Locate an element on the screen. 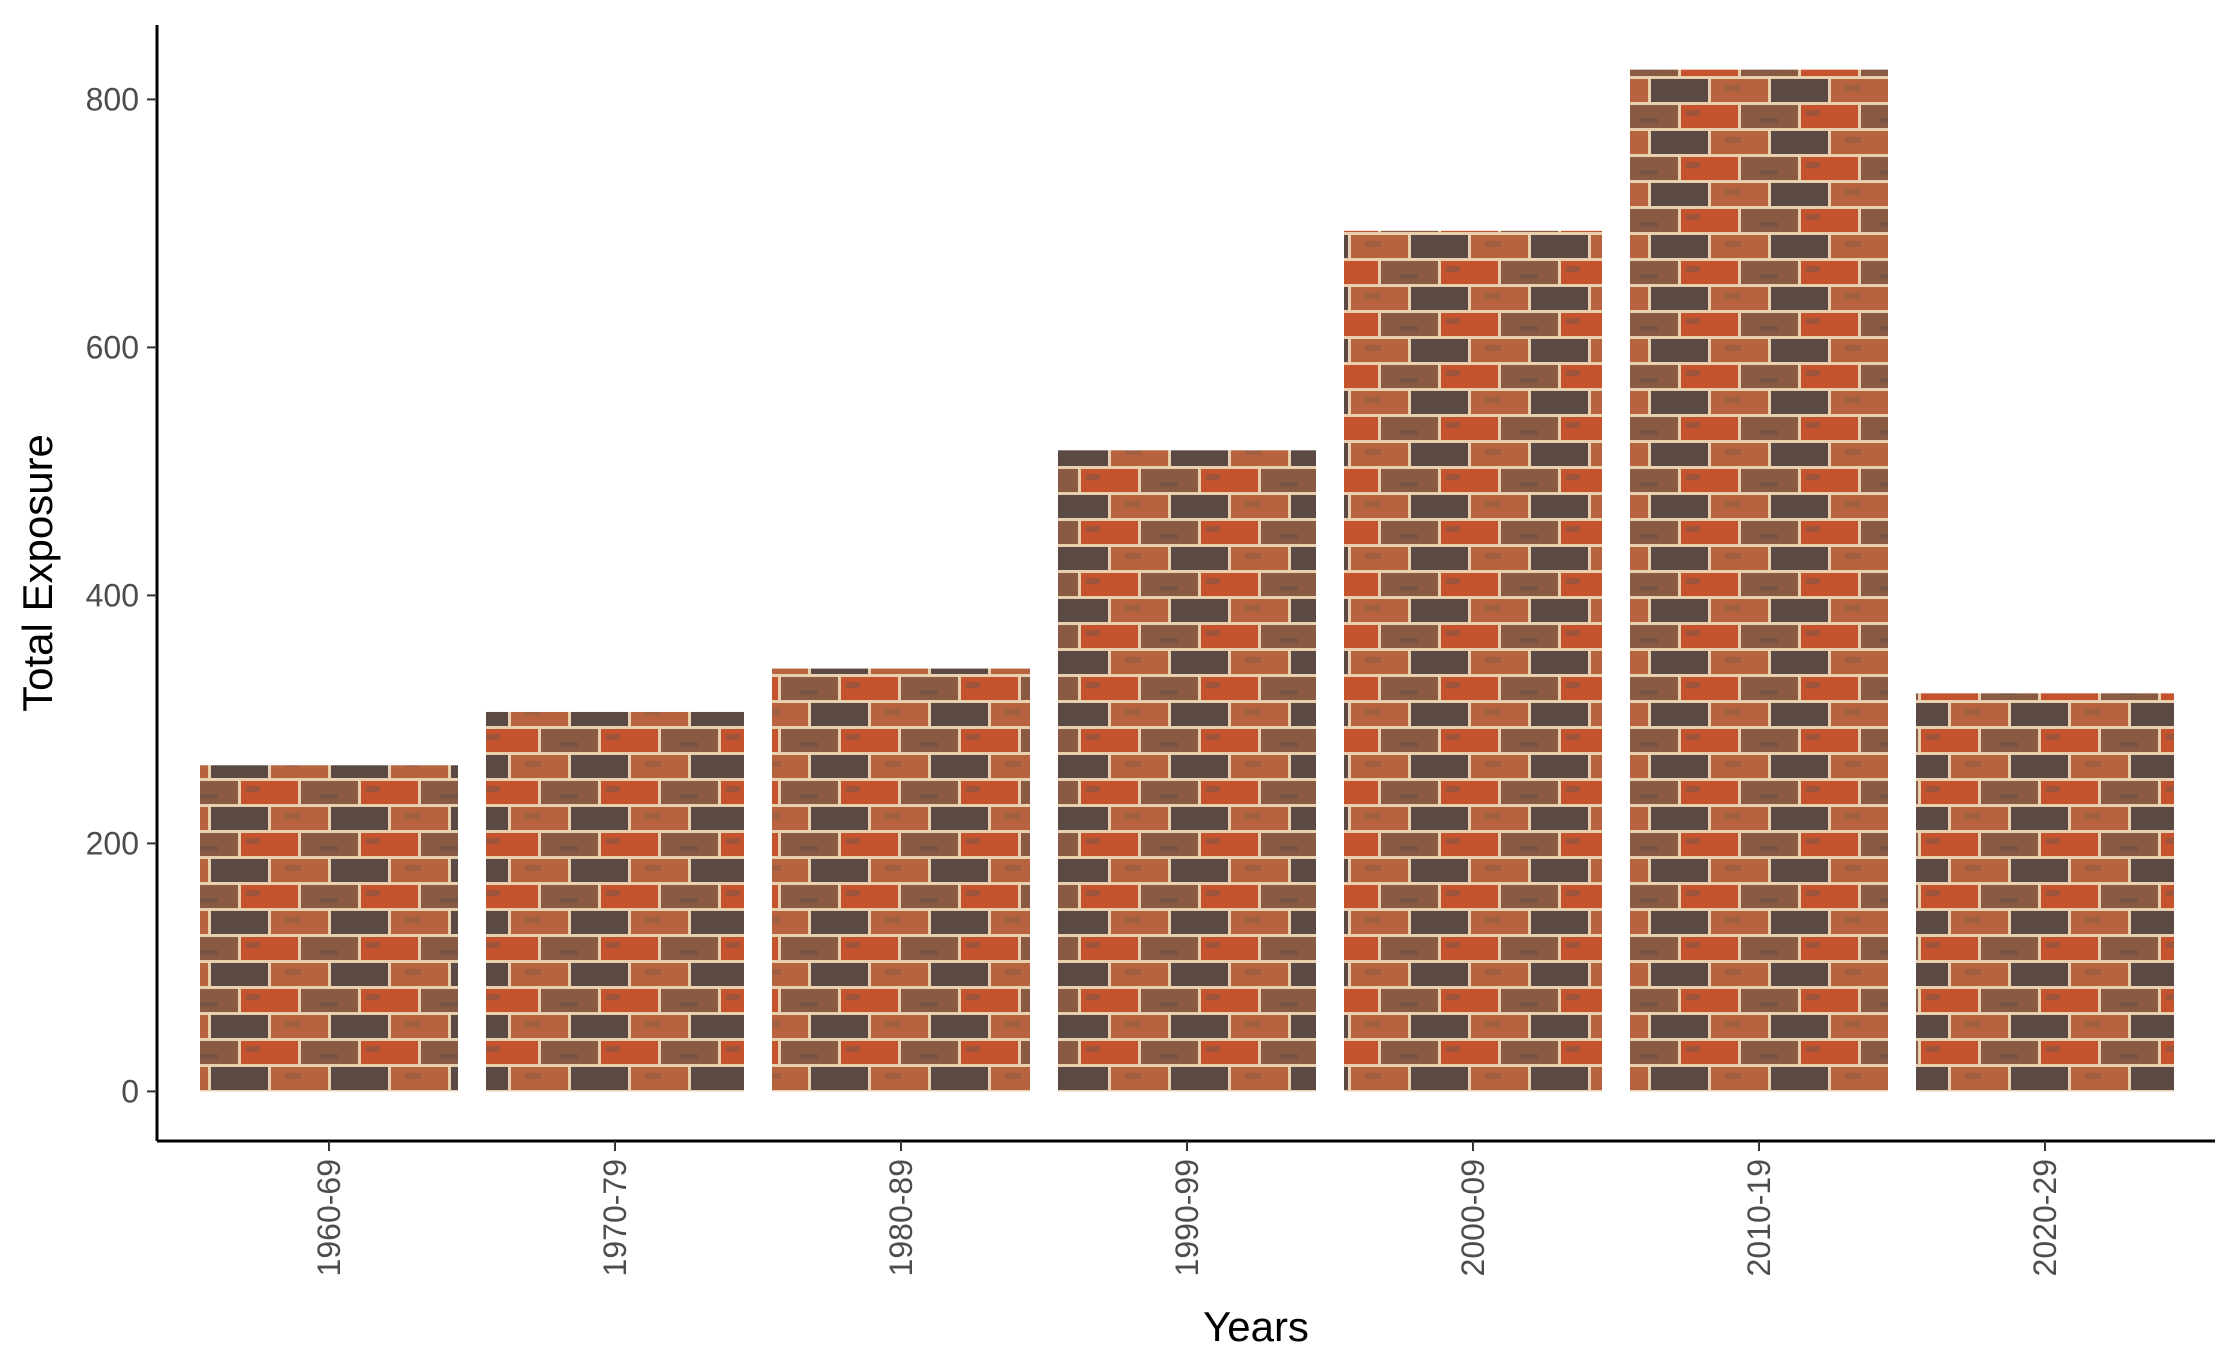 This screenshot has height=1371, width=2237. y-tick-label-600: 600 is located at coordinates (112, 347).